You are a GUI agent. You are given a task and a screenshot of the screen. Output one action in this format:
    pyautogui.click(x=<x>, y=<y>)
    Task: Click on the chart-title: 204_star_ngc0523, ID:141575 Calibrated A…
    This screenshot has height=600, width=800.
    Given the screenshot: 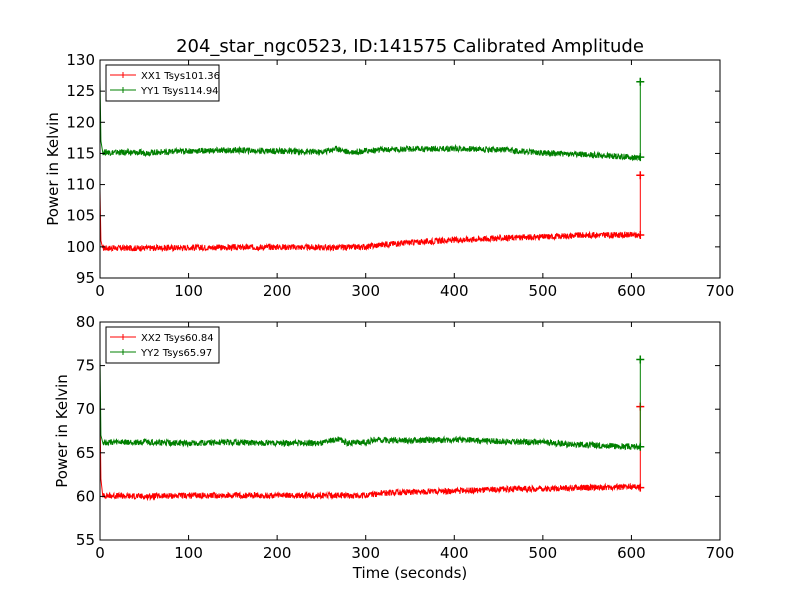 What is the action you would take?
    pyautogui.click(x=410, y=46)
    